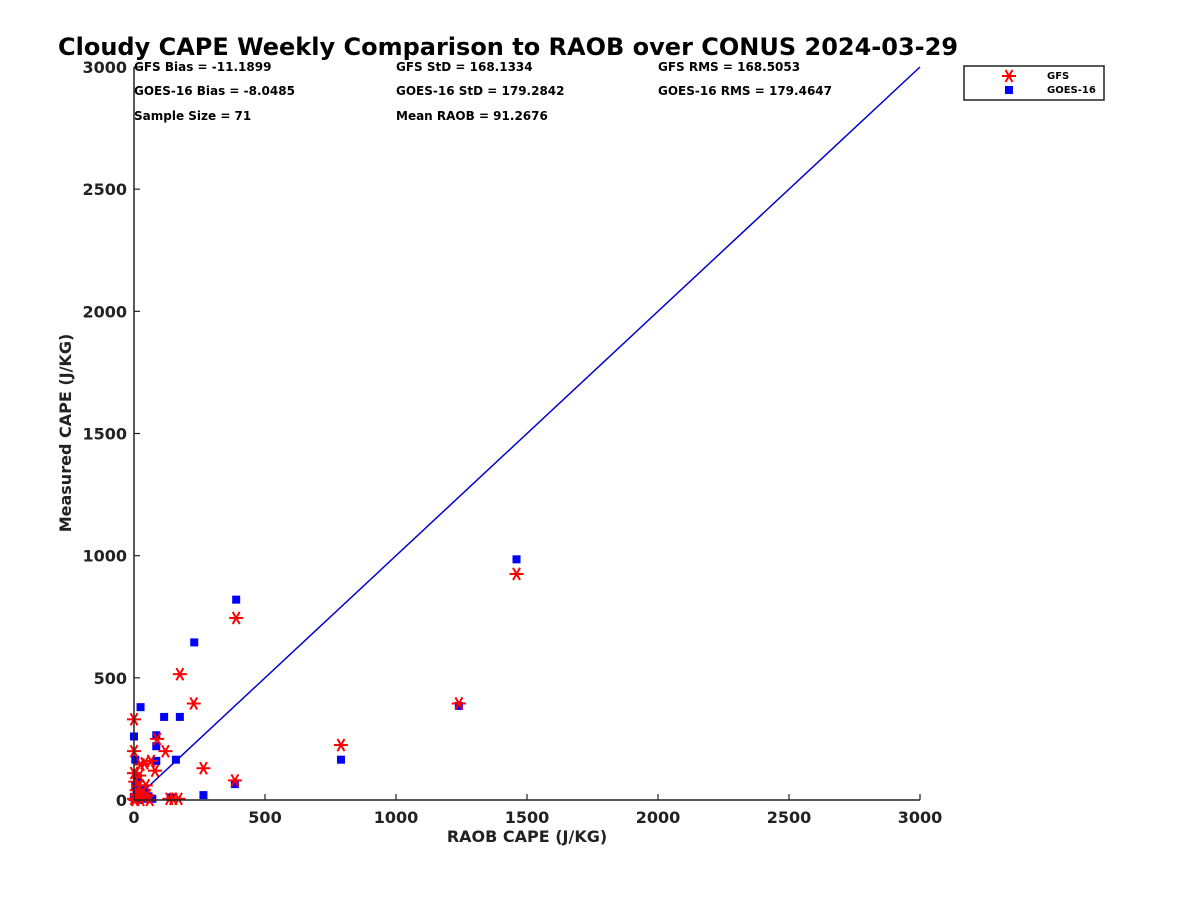  What do you see at coordinates (480, 91) in the screenshot?
I see `stat-text: GOES-16 StD = 179.2842` at bounding box center [480, 91].